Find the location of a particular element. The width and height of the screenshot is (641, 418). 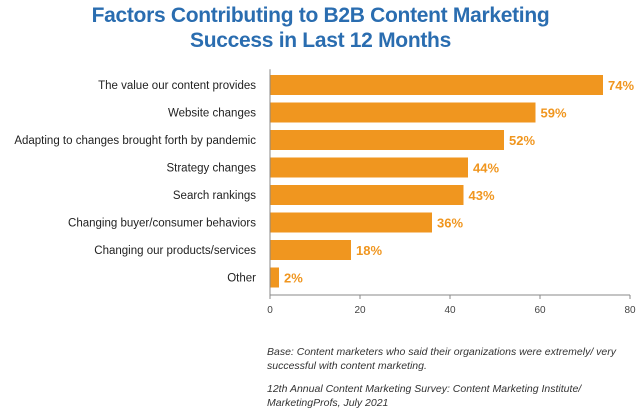

data-label: 36% is located at coordinates (450, 223).